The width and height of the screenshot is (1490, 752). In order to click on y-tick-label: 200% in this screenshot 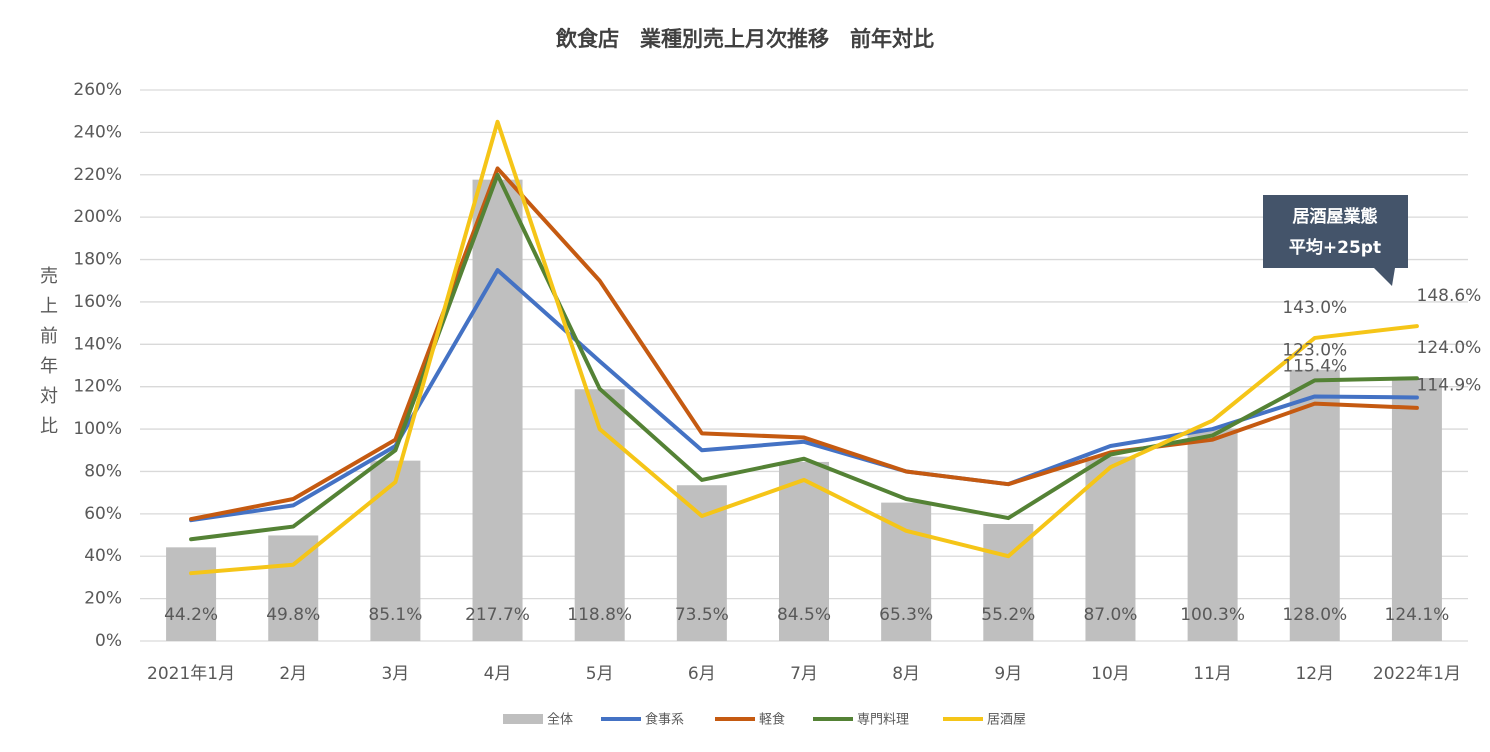, I will do `click(97, 217)`.